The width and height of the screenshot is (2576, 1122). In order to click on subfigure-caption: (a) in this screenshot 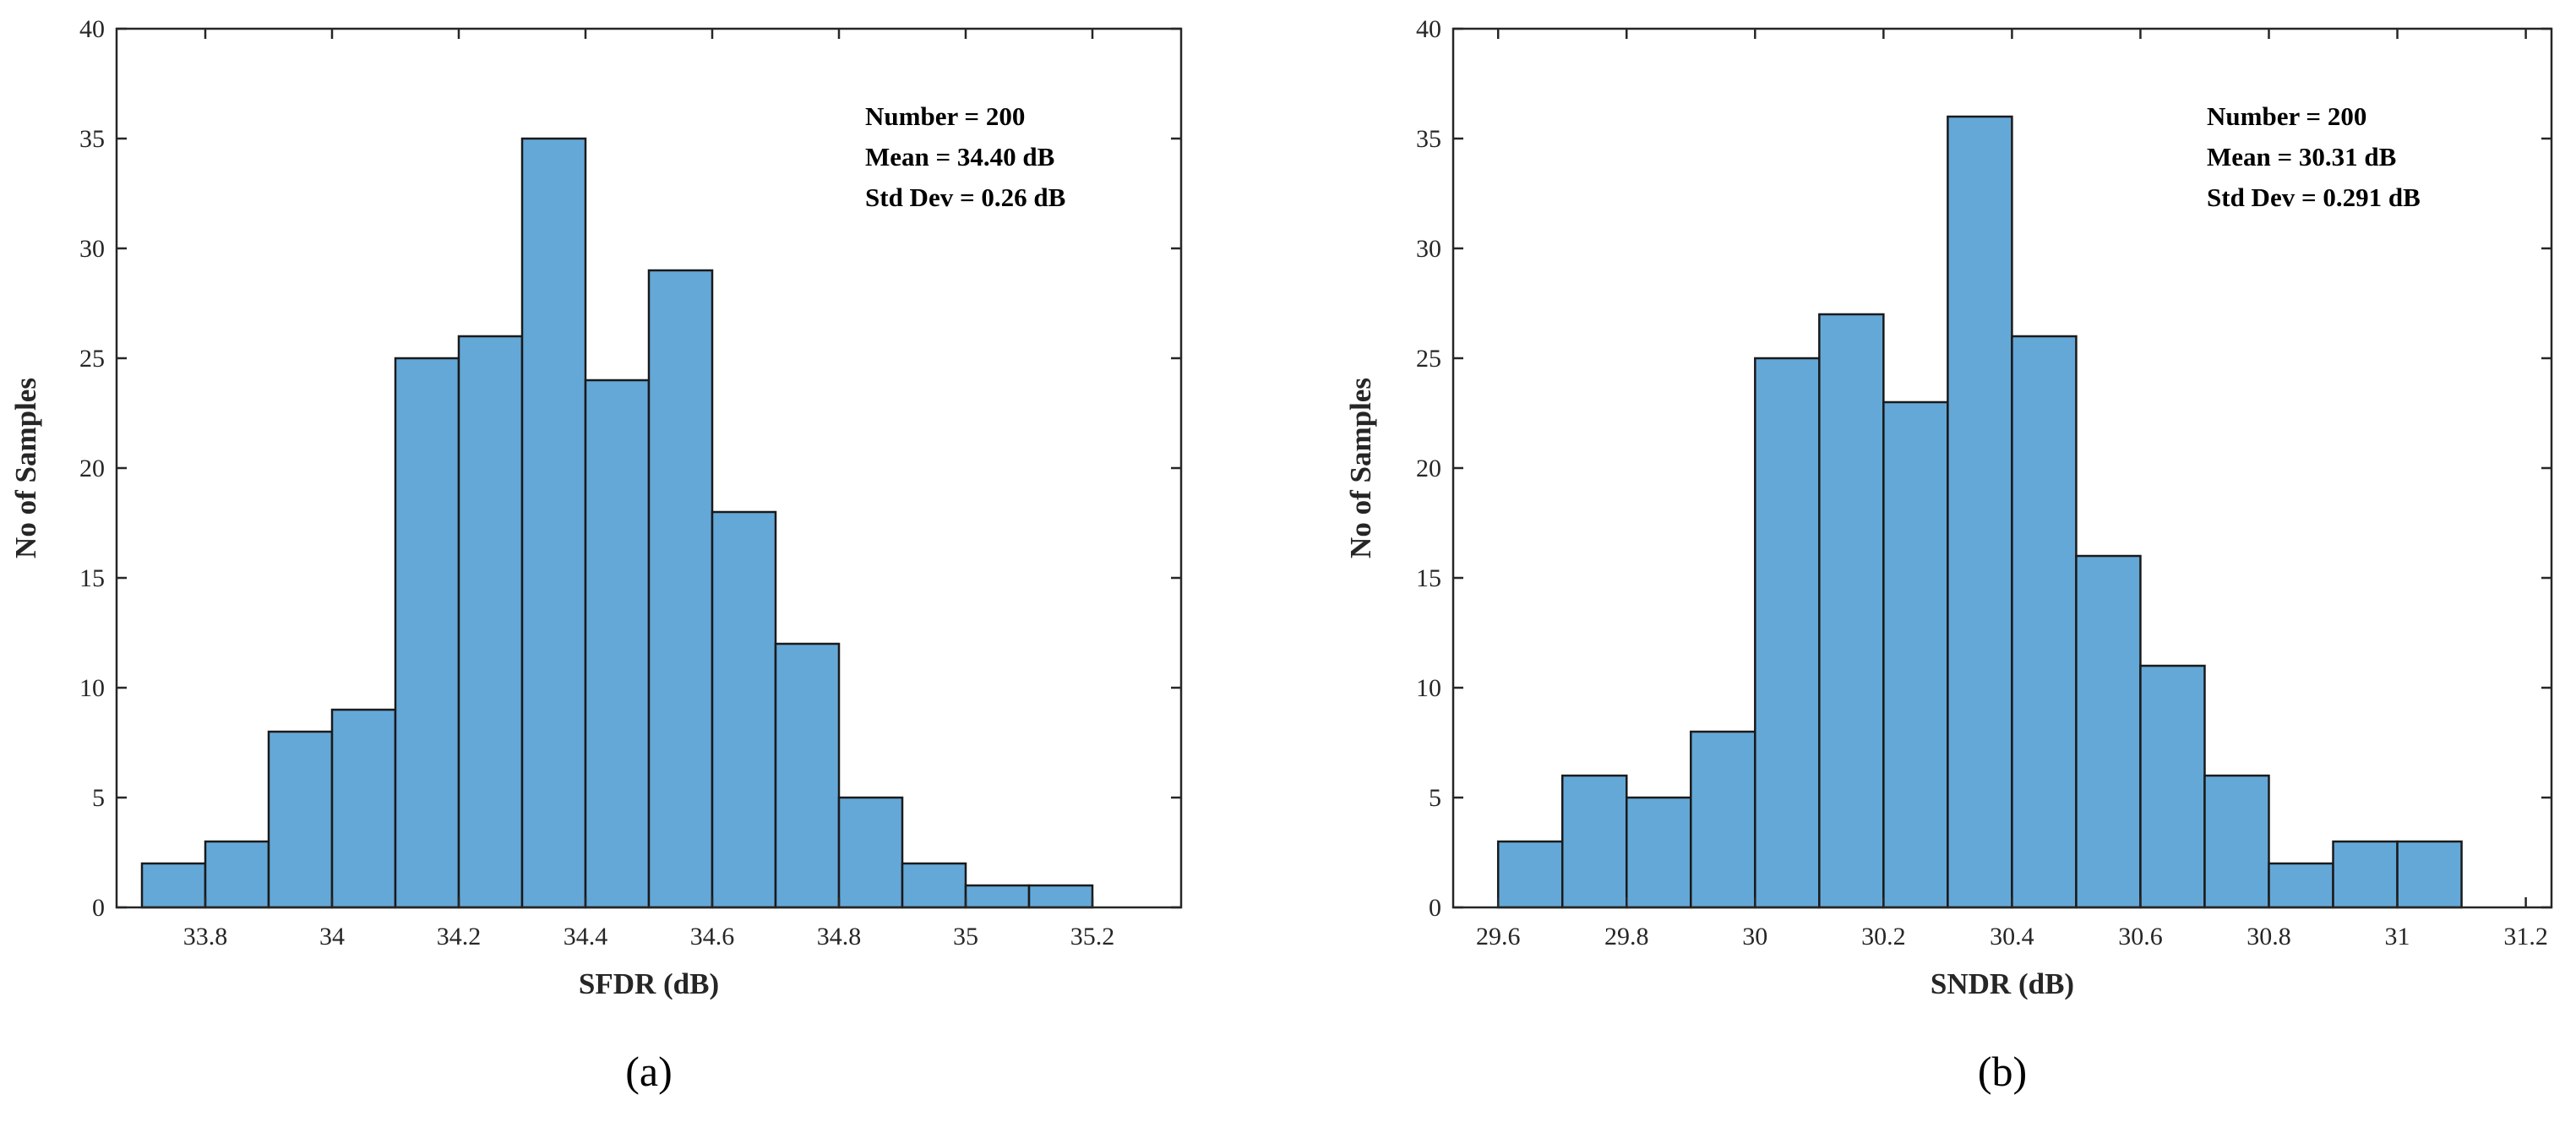, I will do `click(649, 1071)`.